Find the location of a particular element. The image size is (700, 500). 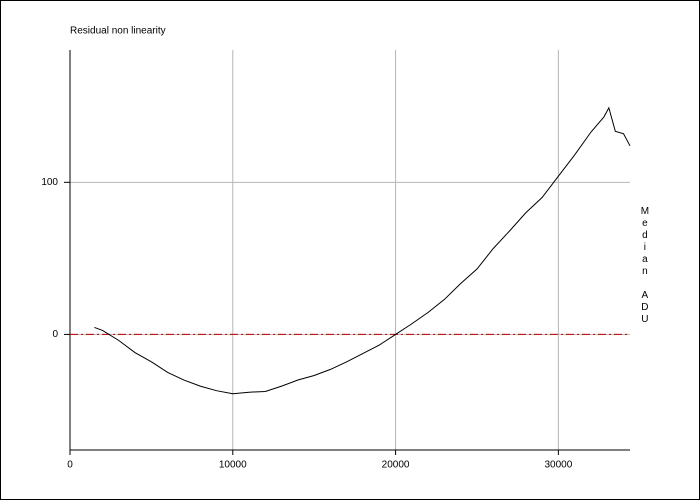

x-tick-label: 30000 is located at coordinates (558, 465).